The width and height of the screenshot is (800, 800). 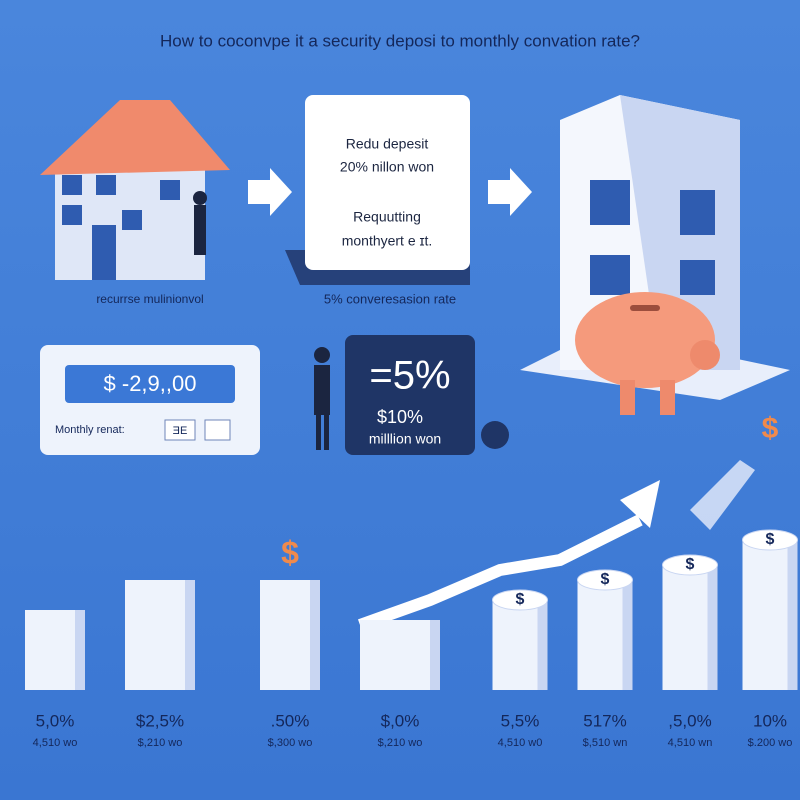 I want to click on button-label: ƎE, so click(x=180, y=431).